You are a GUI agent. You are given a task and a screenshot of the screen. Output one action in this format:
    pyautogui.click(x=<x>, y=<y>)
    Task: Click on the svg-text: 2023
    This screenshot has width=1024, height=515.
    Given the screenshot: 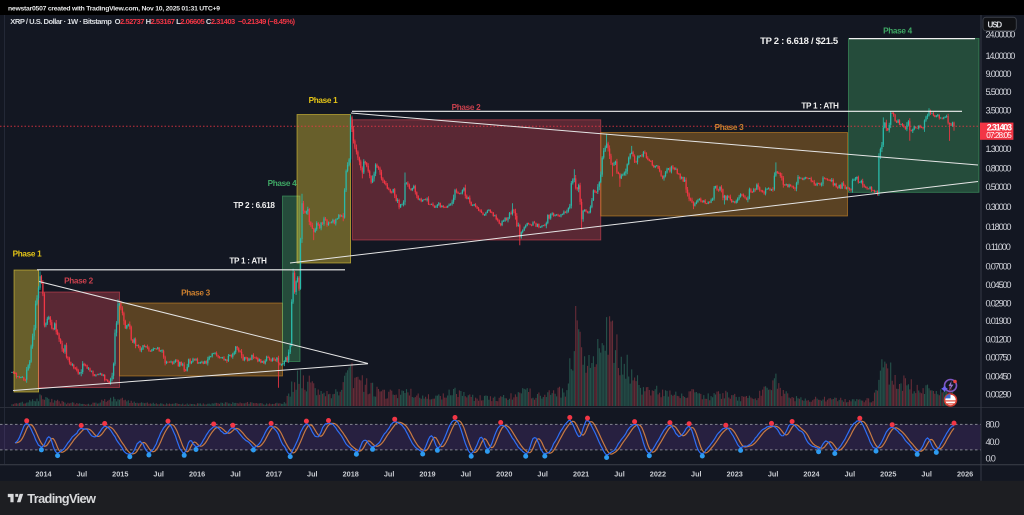 What is the action you would take?
    pyautogui.click(x=735, y=474)
    